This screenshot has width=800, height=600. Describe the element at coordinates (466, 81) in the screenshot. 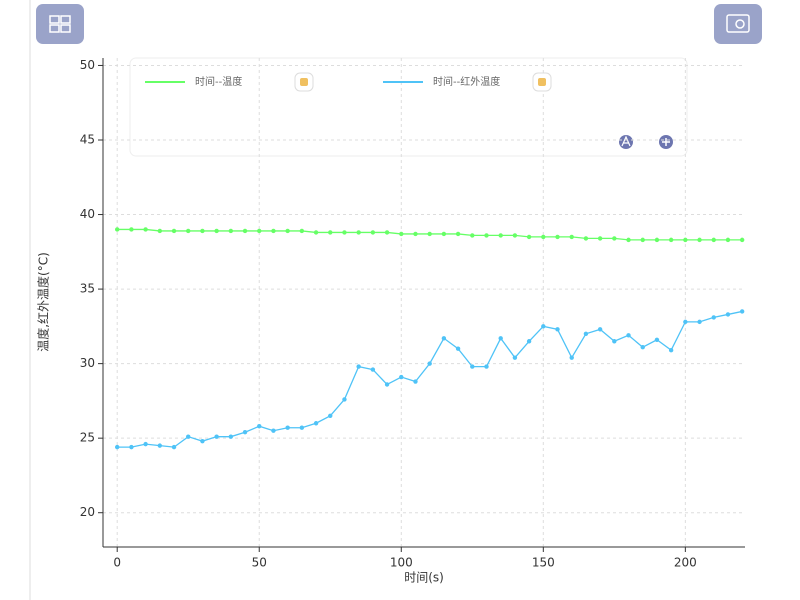

I see `legend-label: 时间--红外温度` at that location.